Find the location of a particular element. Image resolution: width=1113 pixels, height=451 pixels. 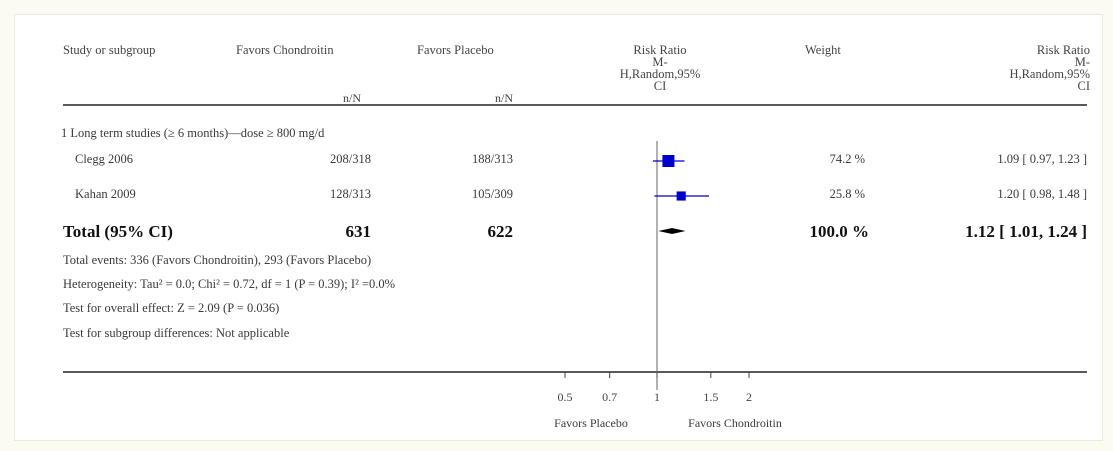

tick-label: 0.5 is located at coordinates (565, 397).